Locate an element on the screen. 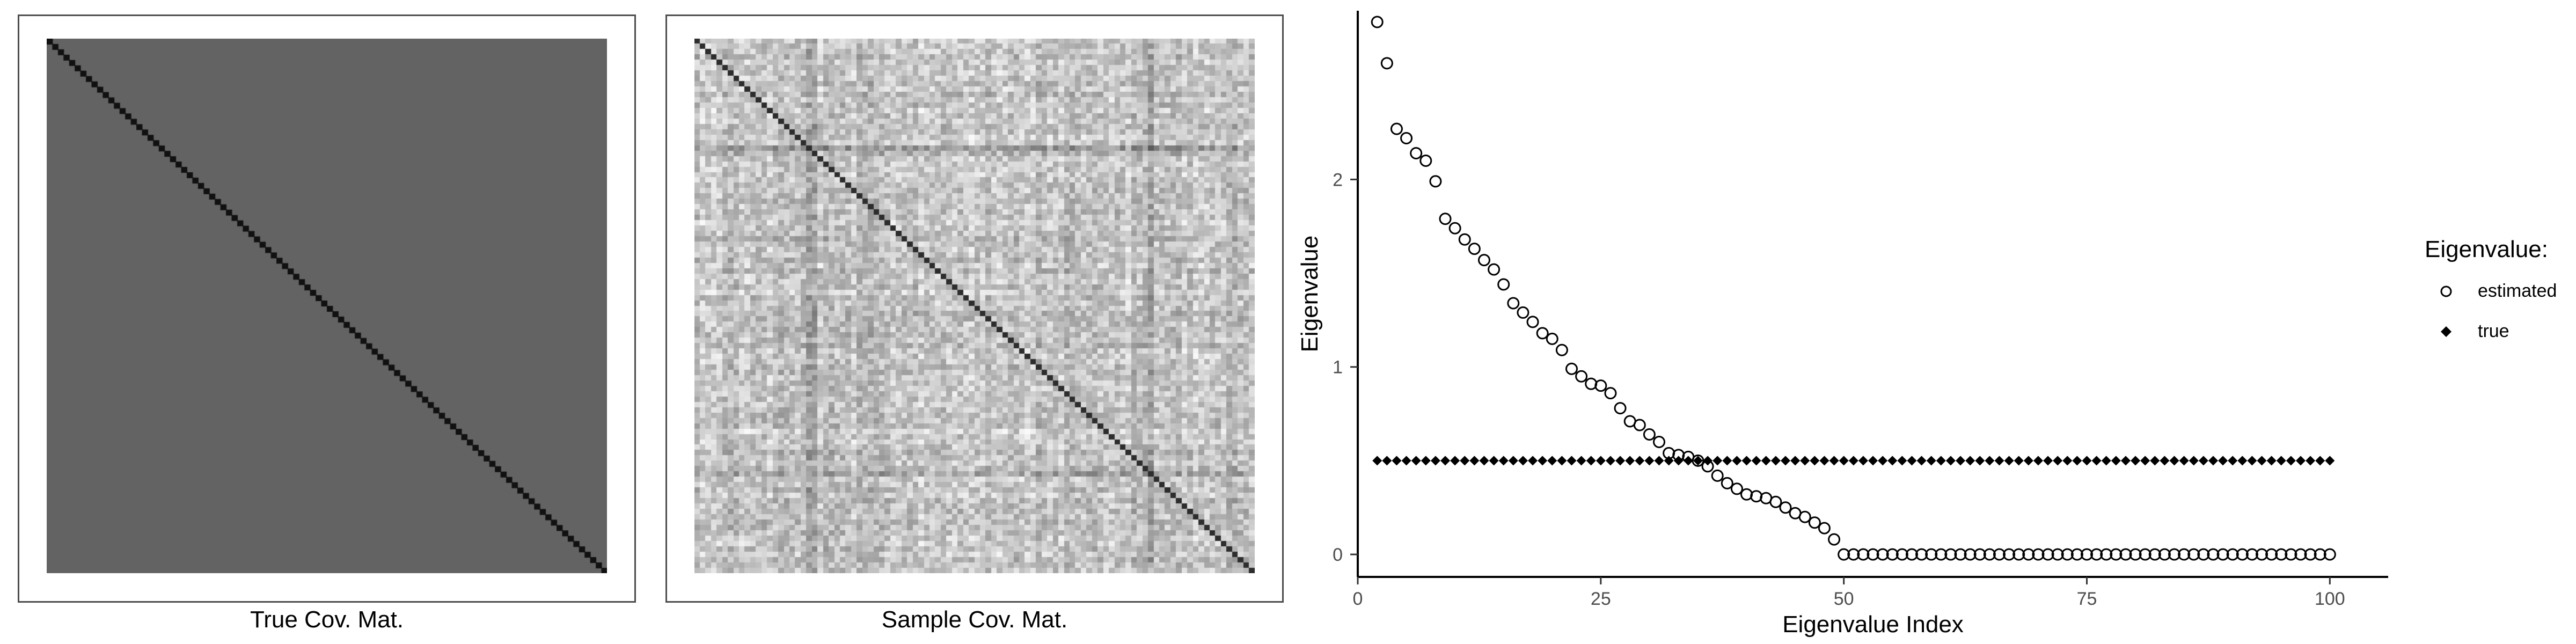 The image size is (2576, 644). legend-true-label: true is located at coordinates (2493, 331).